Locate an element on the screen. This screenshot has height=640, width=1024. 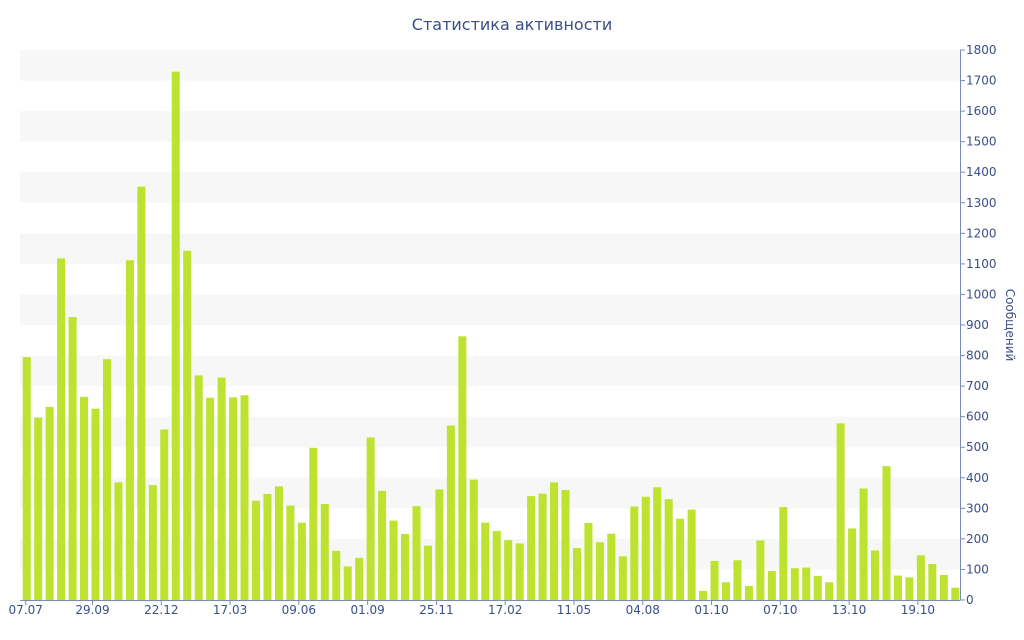
y-tick-label: 1500 is located at coordinates (981, 142).